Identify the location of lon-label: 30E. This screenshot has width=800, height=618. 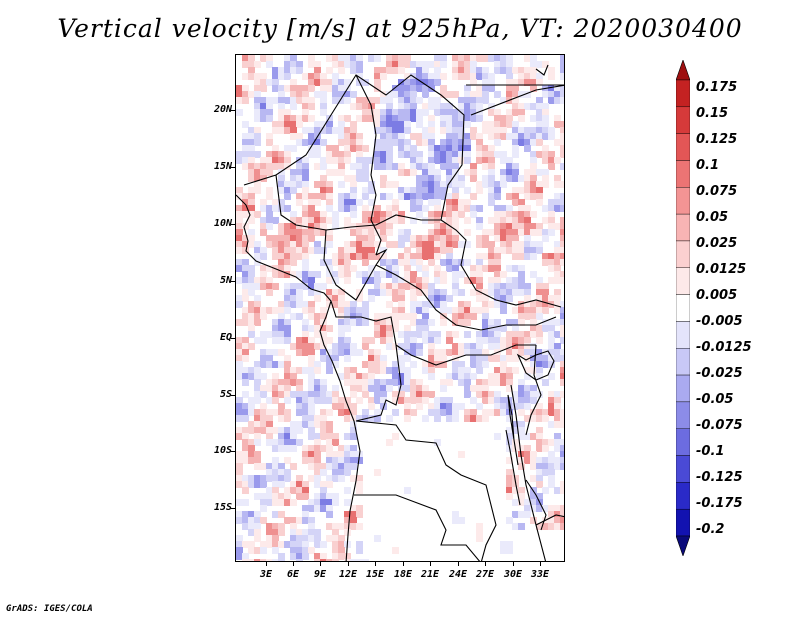
(513, 574).